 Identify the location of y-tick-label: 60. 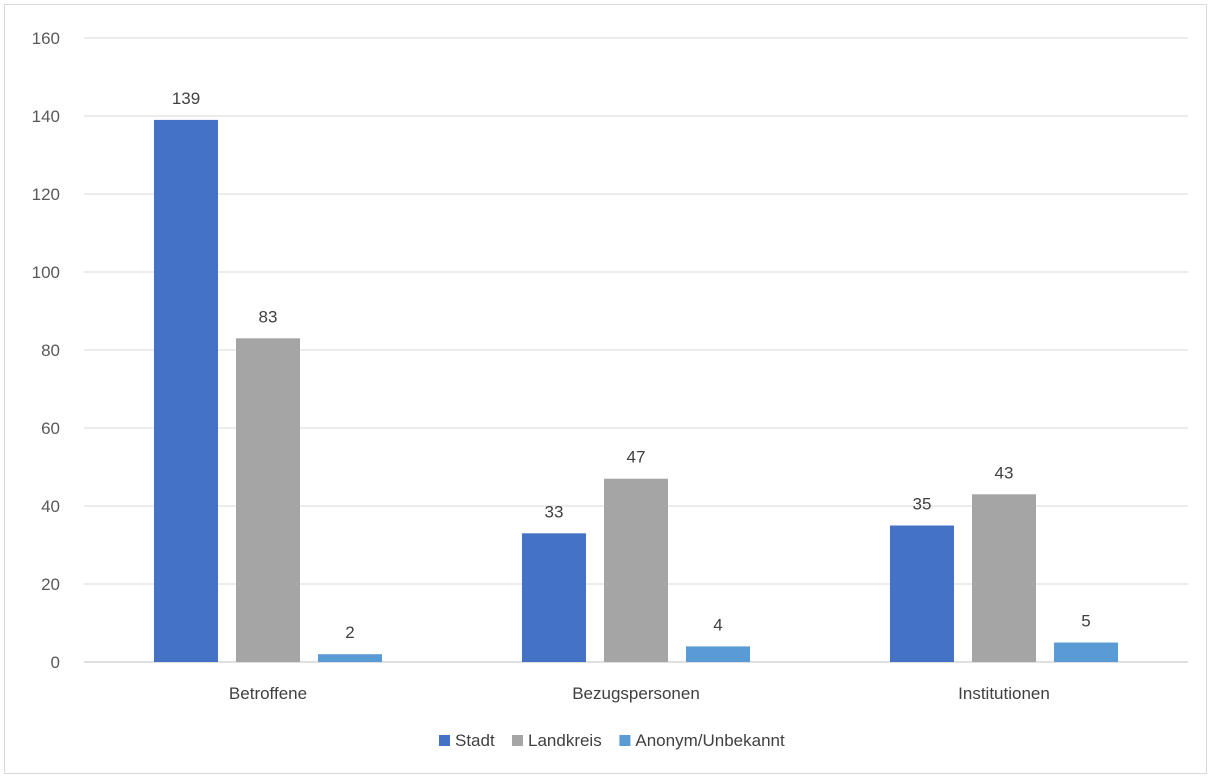
(50, 428).